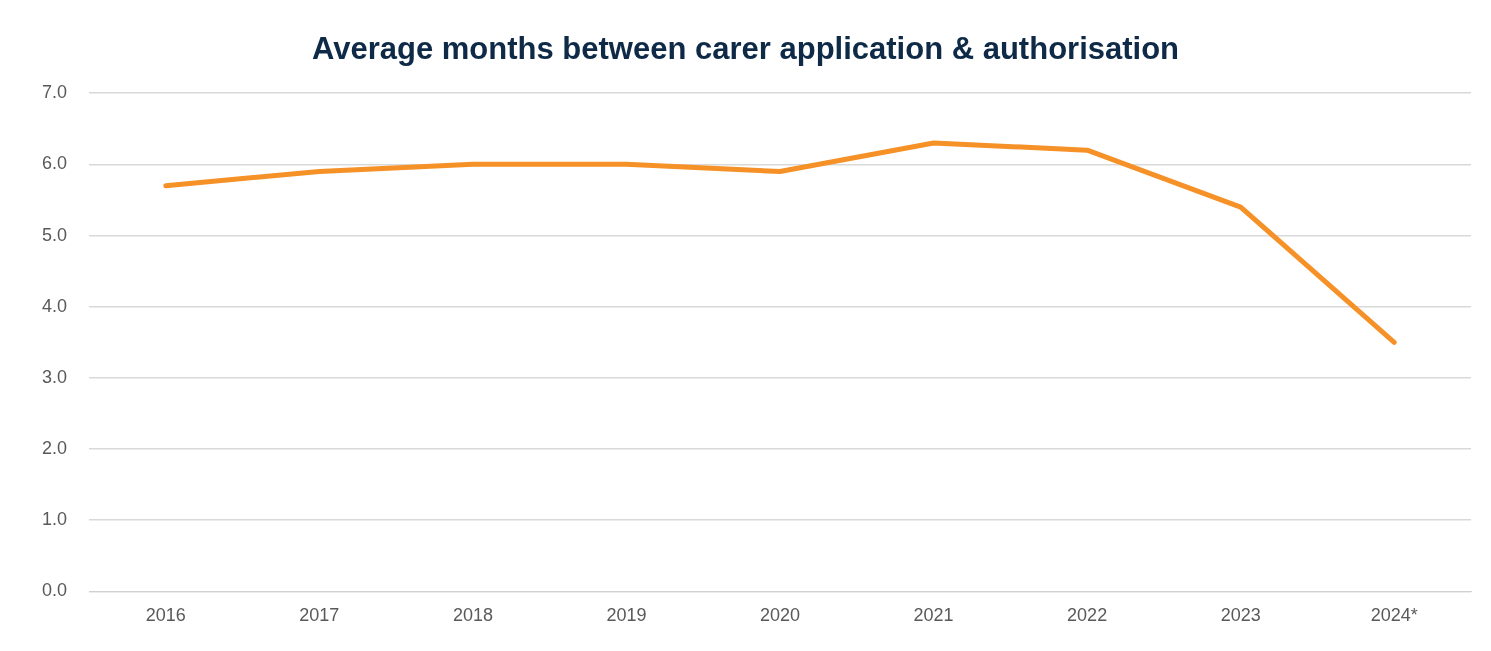  I want to click on y-tick-label: 1.0, so click(54, 519).